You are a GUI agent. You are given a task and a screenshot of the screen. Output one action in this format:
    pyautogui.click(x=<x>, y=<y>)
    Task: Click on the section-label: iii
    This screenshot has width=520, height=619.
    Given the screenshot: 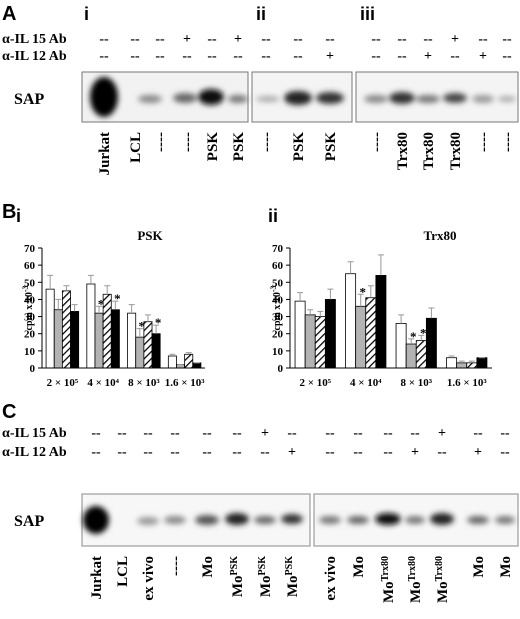 What is the action you would take?
    pyautogui.click(x=367, y=14)
    